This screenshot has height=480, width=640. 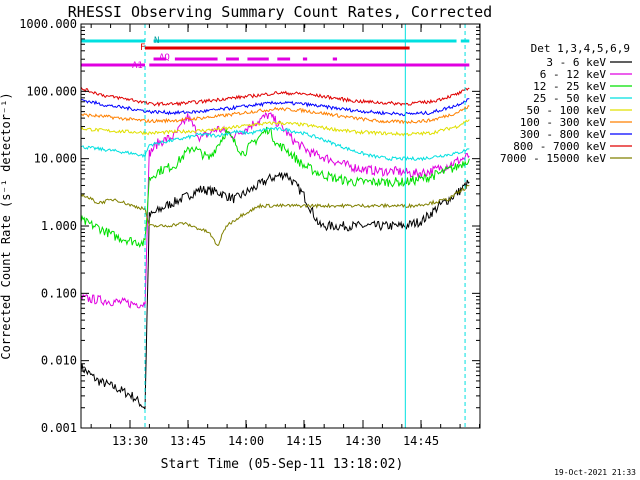 What do you see at coordinates (304, 441) in the screenshot?
I see `x-tick-label-3: 14:15` at bounding box center [304, 441].